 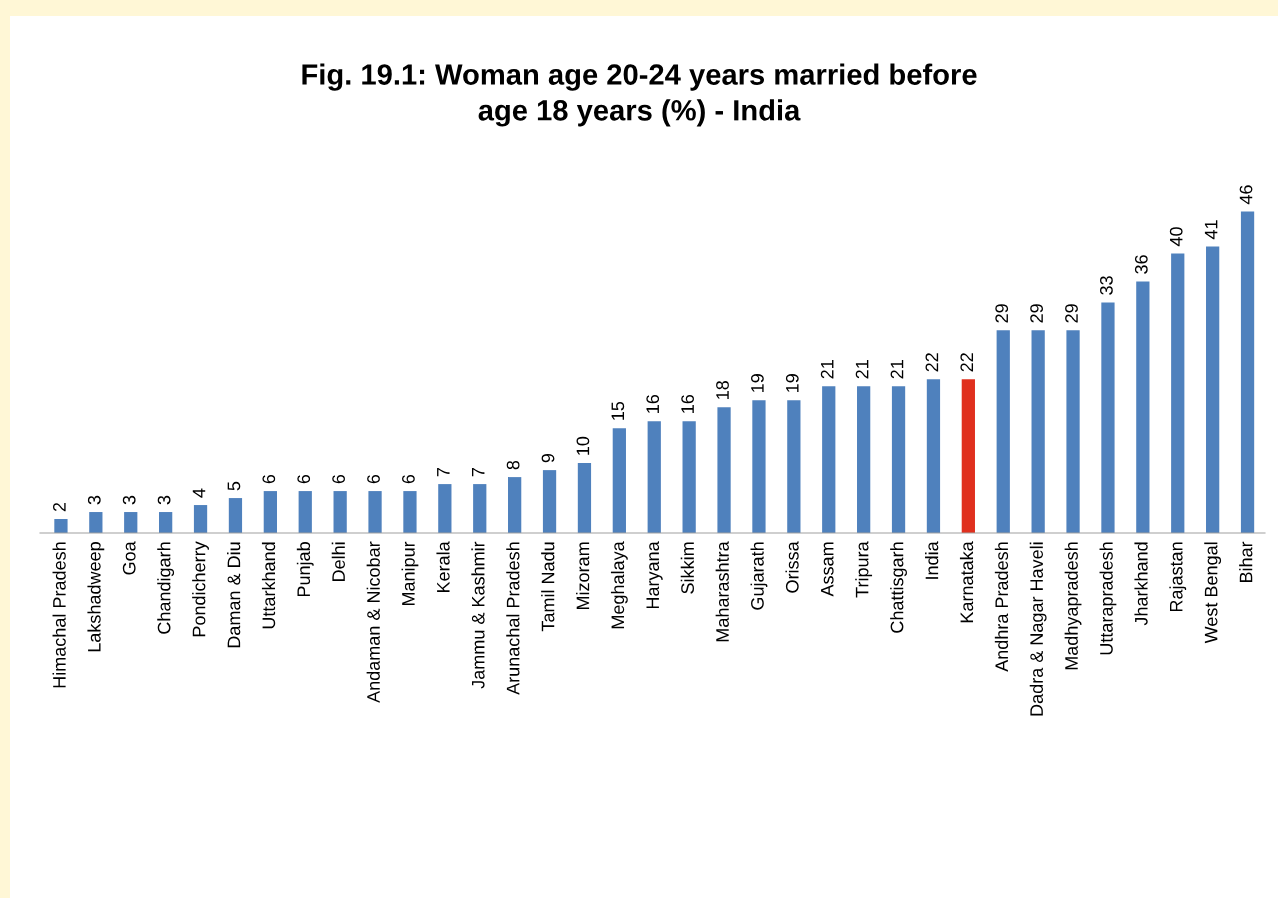 What do you see at coordinates (722, 389) in the screenshot?
I see `data-label: 18` at bounding box center [722, 389].